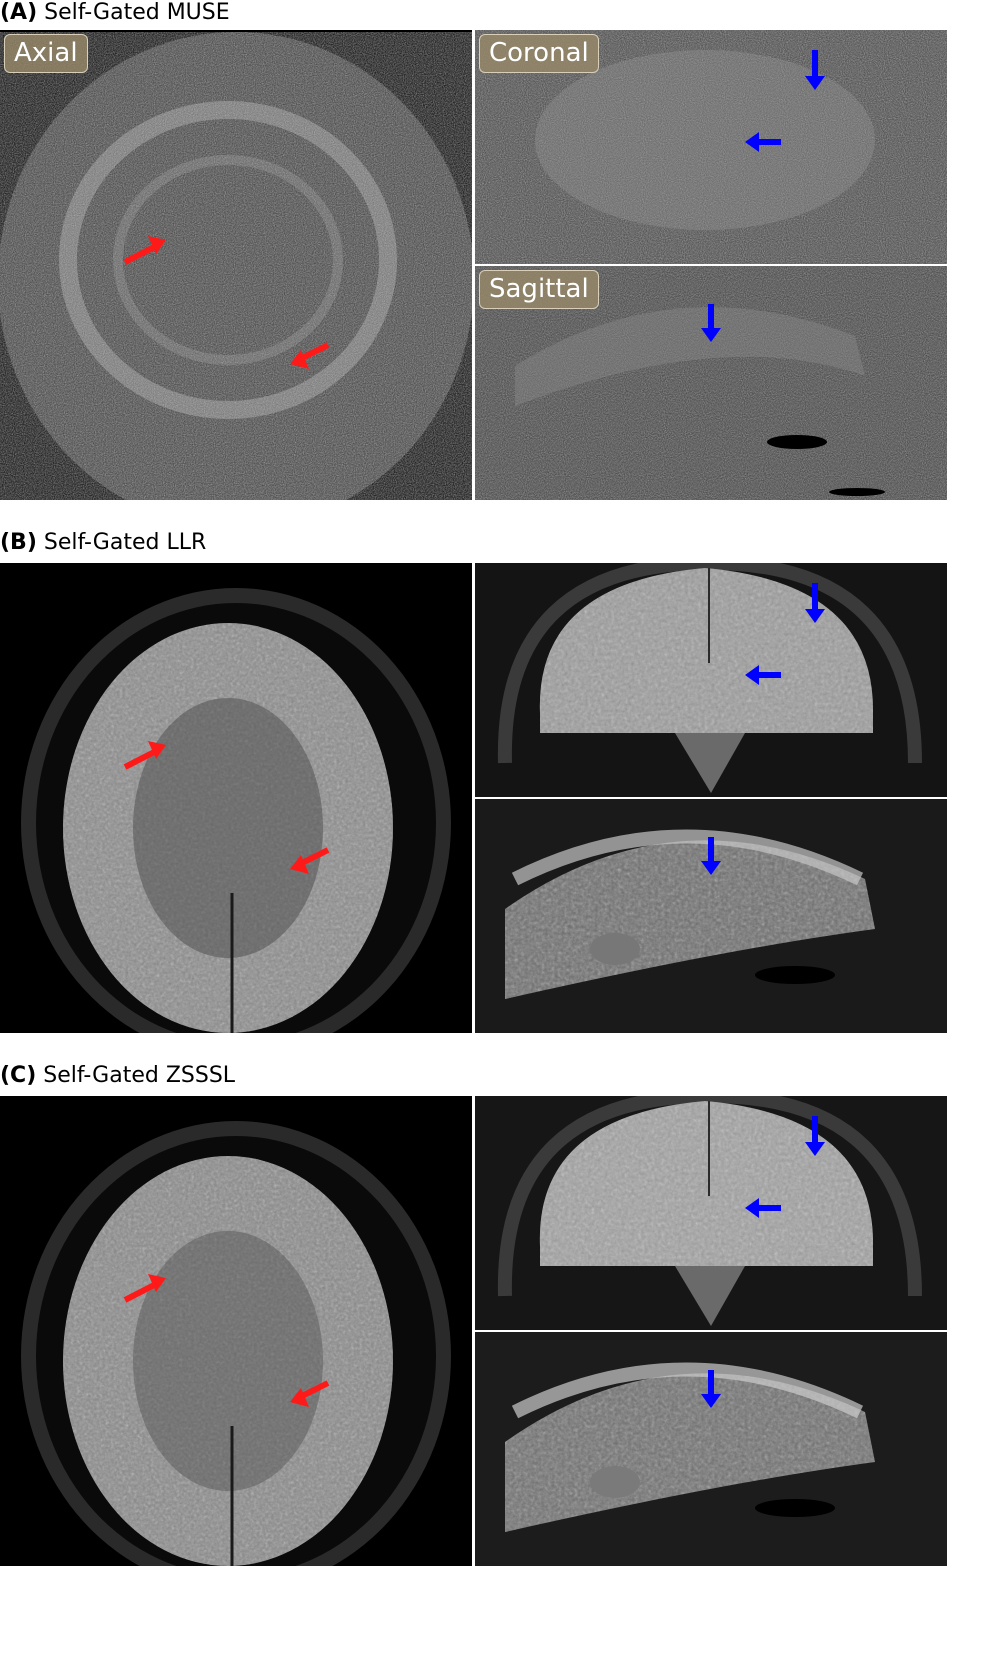 This screenshot has height=1655, width=1000. Describe the element at coordinates (539, 289) in the screenshot. I see `sagittal-view-label: Sagittal` at that location.